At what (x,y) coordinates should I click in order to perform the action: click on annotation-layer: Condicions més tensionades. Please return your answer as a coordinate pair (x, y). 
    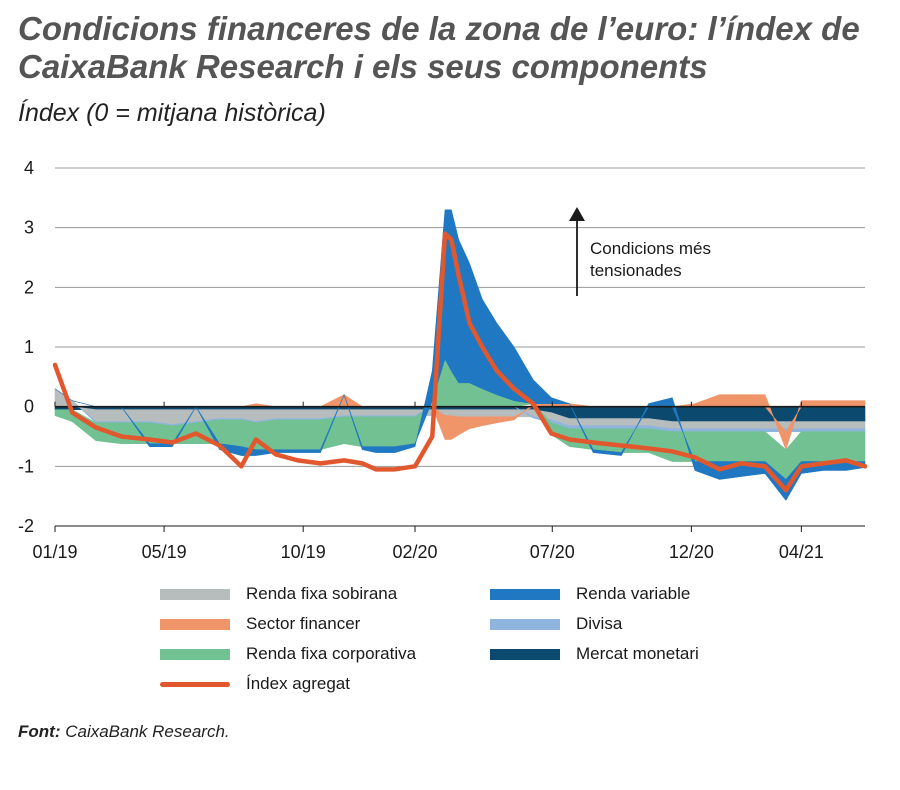
    Looking at the image, I should click on (640, 251).